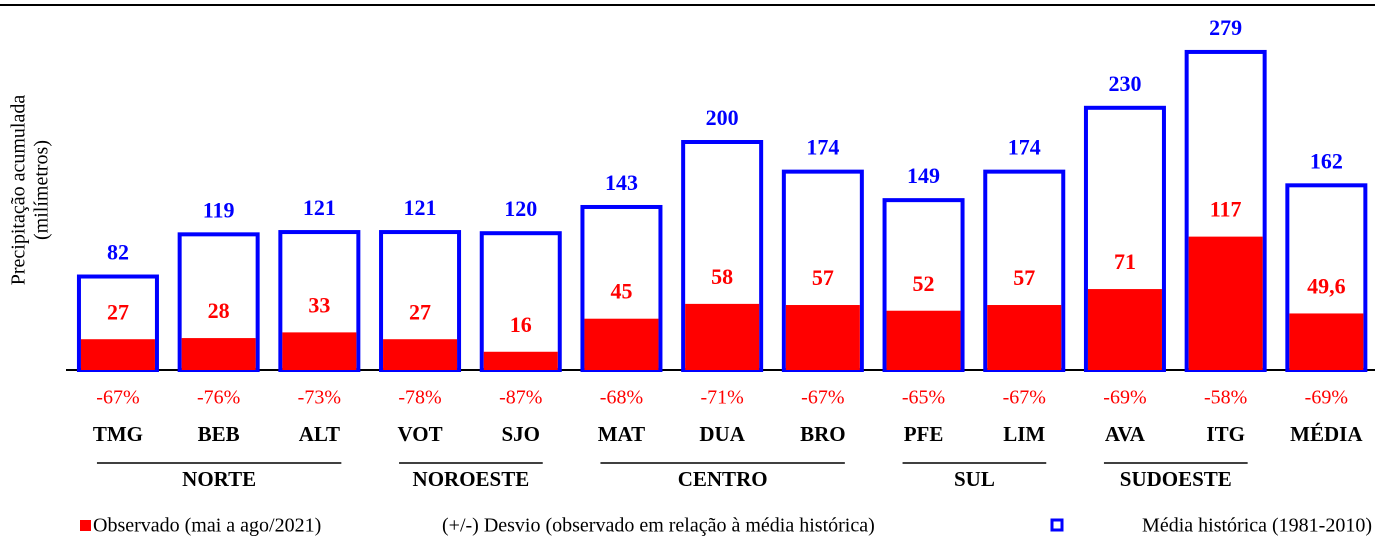 This screenshot has width=1375, height=542. What do you see at coordinates (520, 434) in the screenshot?
I see `x-tick-label: SJO` at bounding box center [520, 434].